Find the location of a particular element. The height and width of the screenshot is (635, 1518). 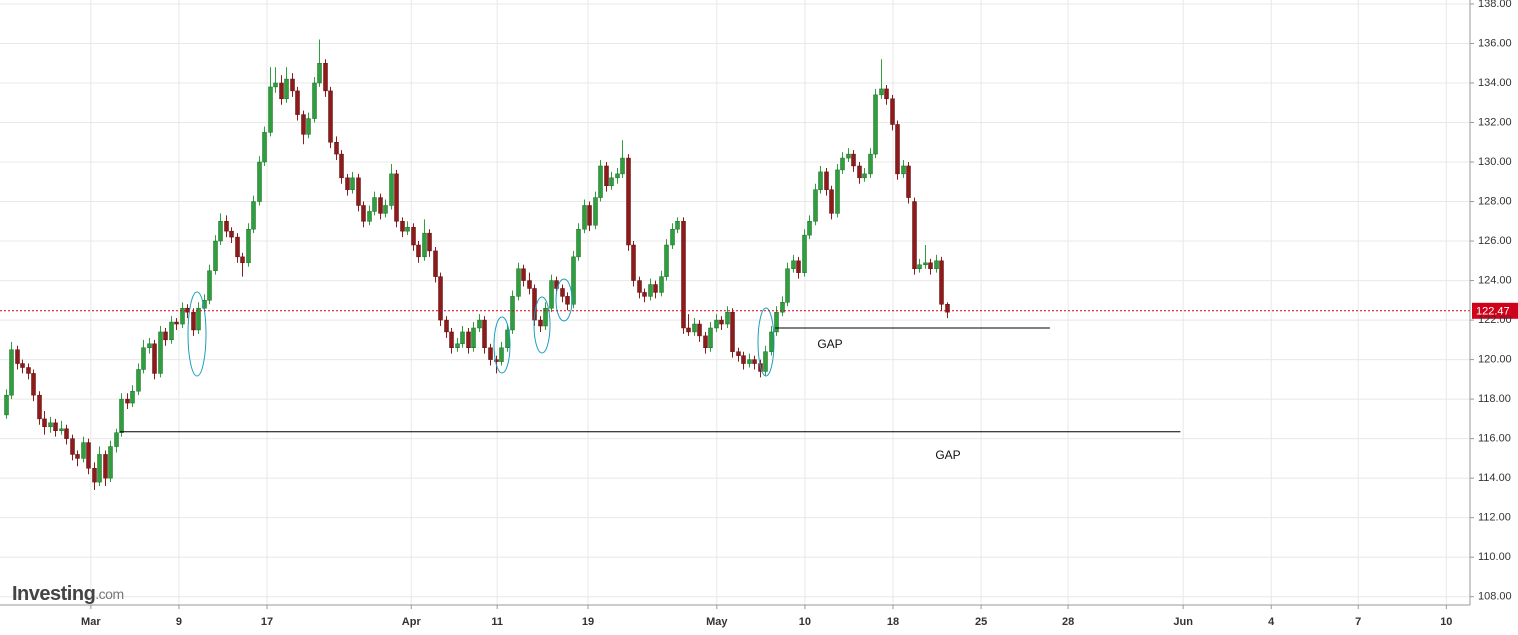

y-tick-label: 136.00 is located at coordinates (1495, 43).